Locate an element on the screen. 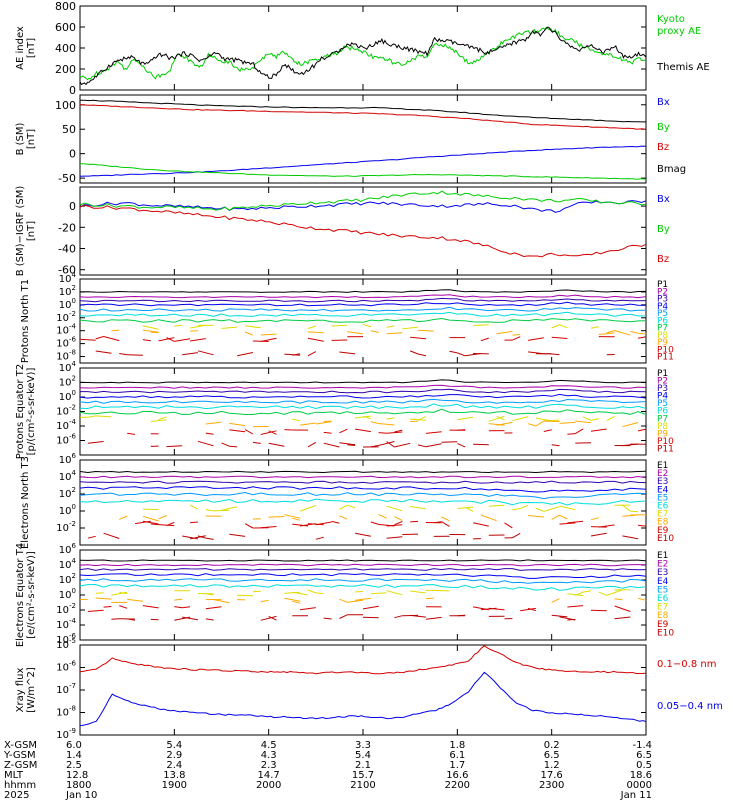  x-row-label: 2025 is located at coordinates (16, 795).